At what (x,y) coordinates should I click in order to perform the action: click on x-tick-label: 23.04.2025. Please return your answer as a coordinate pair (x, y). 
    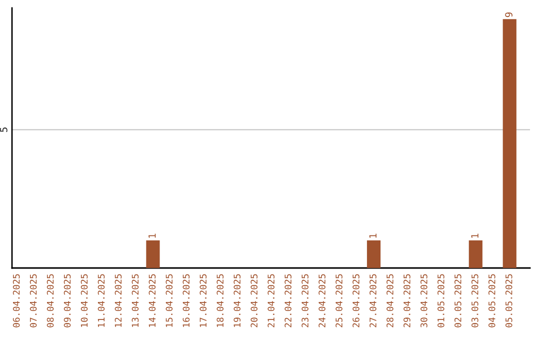
    Looking at the image, I should click on (305, 301).